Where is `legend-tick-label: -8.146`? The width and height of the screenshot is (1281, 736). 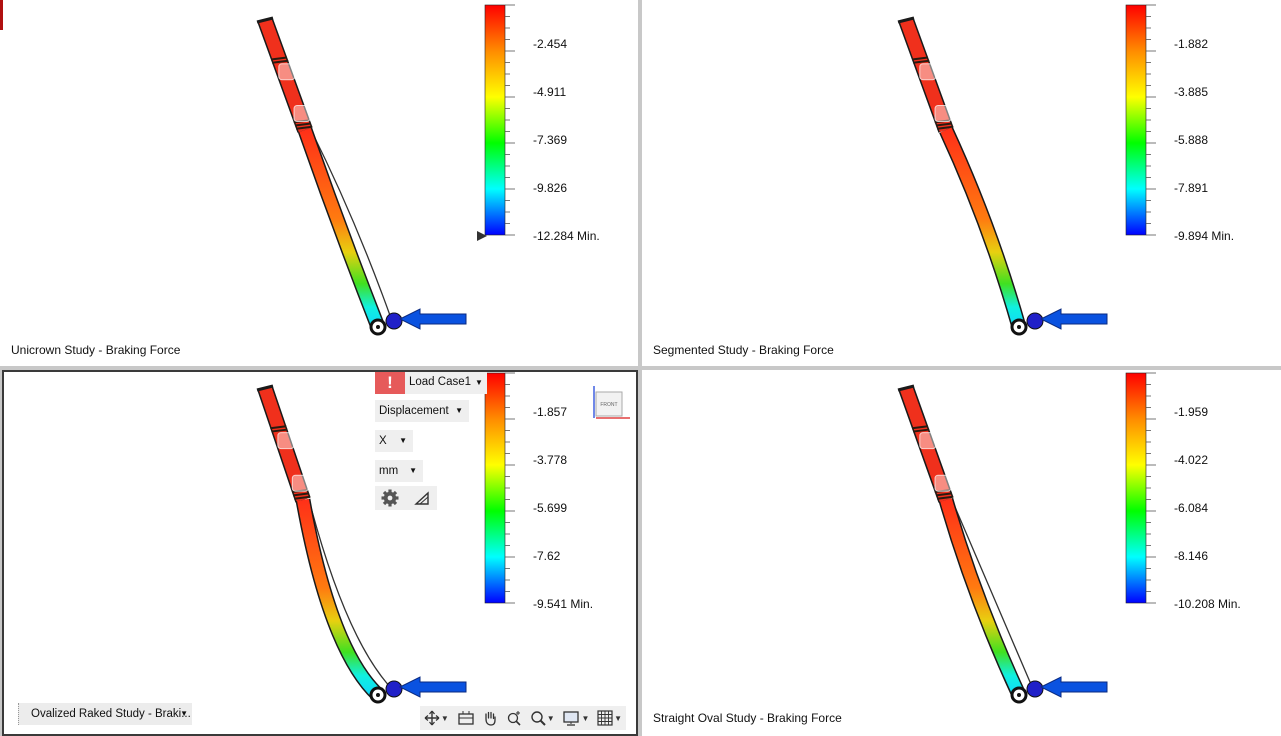
legend-tick-label: -8.146 is located at coordinates (1191, 556).